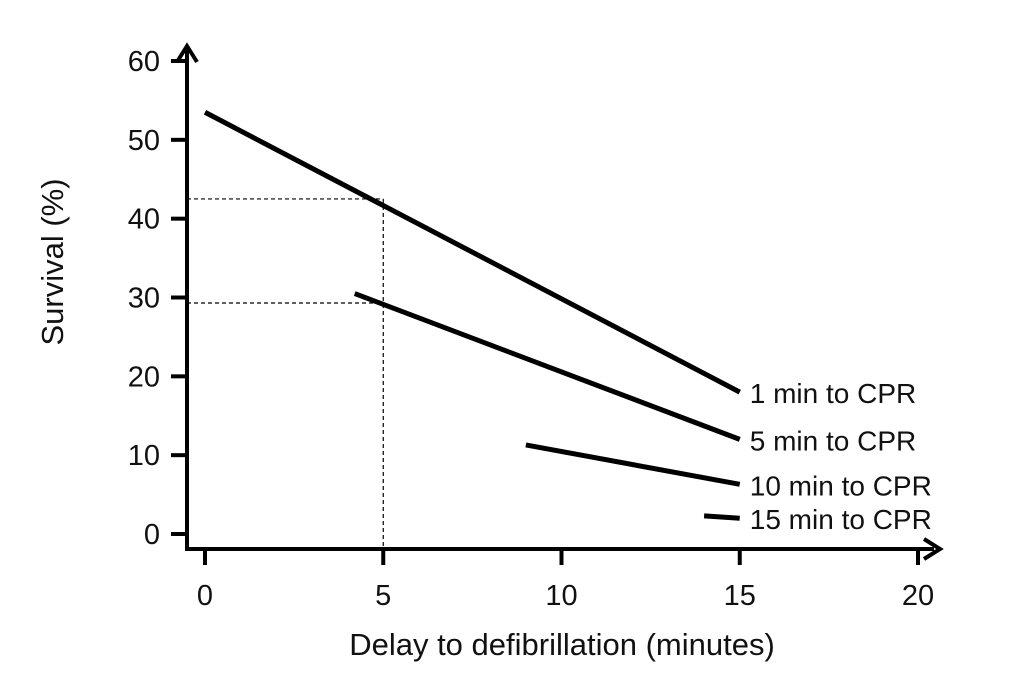 This screenshot has height=694, width=1024. What do you see at coordinates (383, 596) in the screenshot?
I see `x-tick-label: 5` at bounding box center [383, 596].